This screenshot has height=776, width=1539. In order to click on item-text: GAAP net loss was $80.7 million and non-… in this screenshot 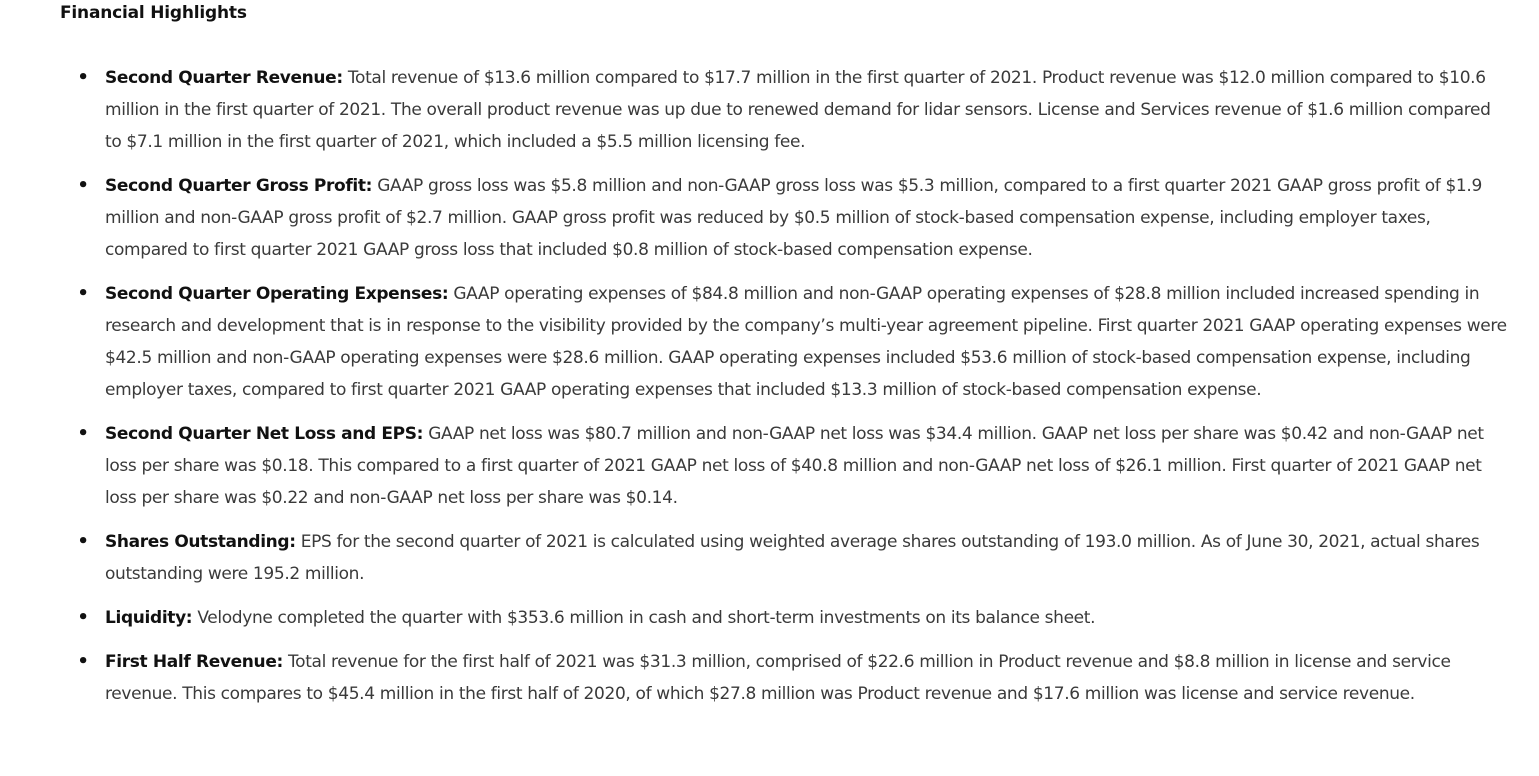, I will do `click(794, 466)`.